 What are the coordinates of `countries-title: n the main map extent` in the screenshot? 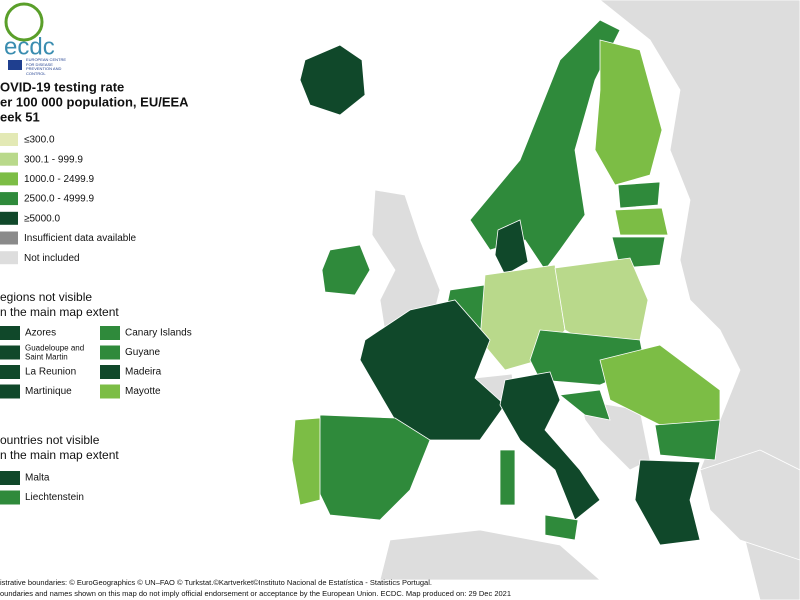 It's located at (59, 455).